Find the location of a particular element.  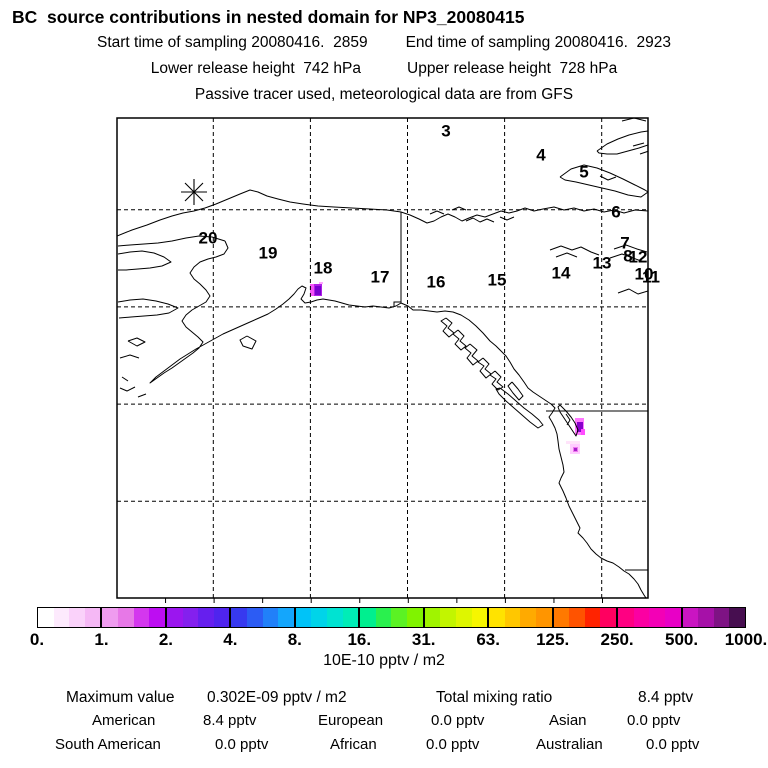

australian-label: Australian is located at coordinates (569, 744).